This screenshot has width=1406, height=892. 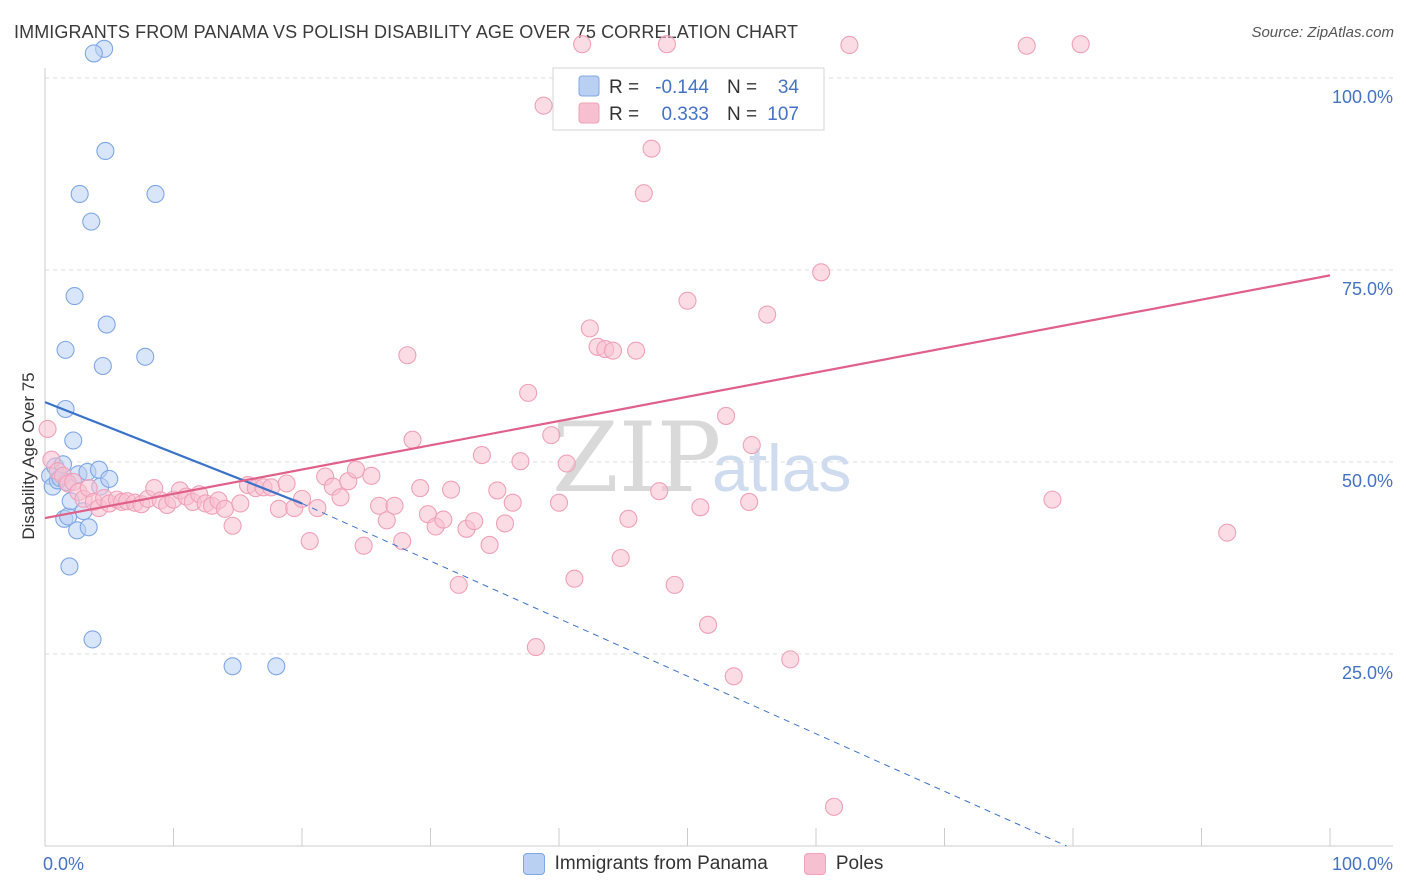 What do you see at coordinates (173, 453) in the screenshot?
I see `panama-trend-line` at bounding box center [173, 453].